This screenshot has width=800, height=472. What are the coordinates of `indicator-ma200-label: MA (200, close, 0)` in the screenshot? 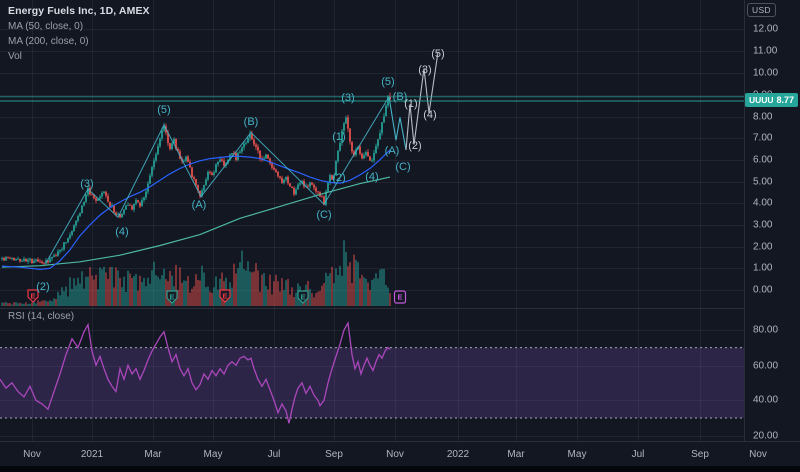 It's located at (48, 41).